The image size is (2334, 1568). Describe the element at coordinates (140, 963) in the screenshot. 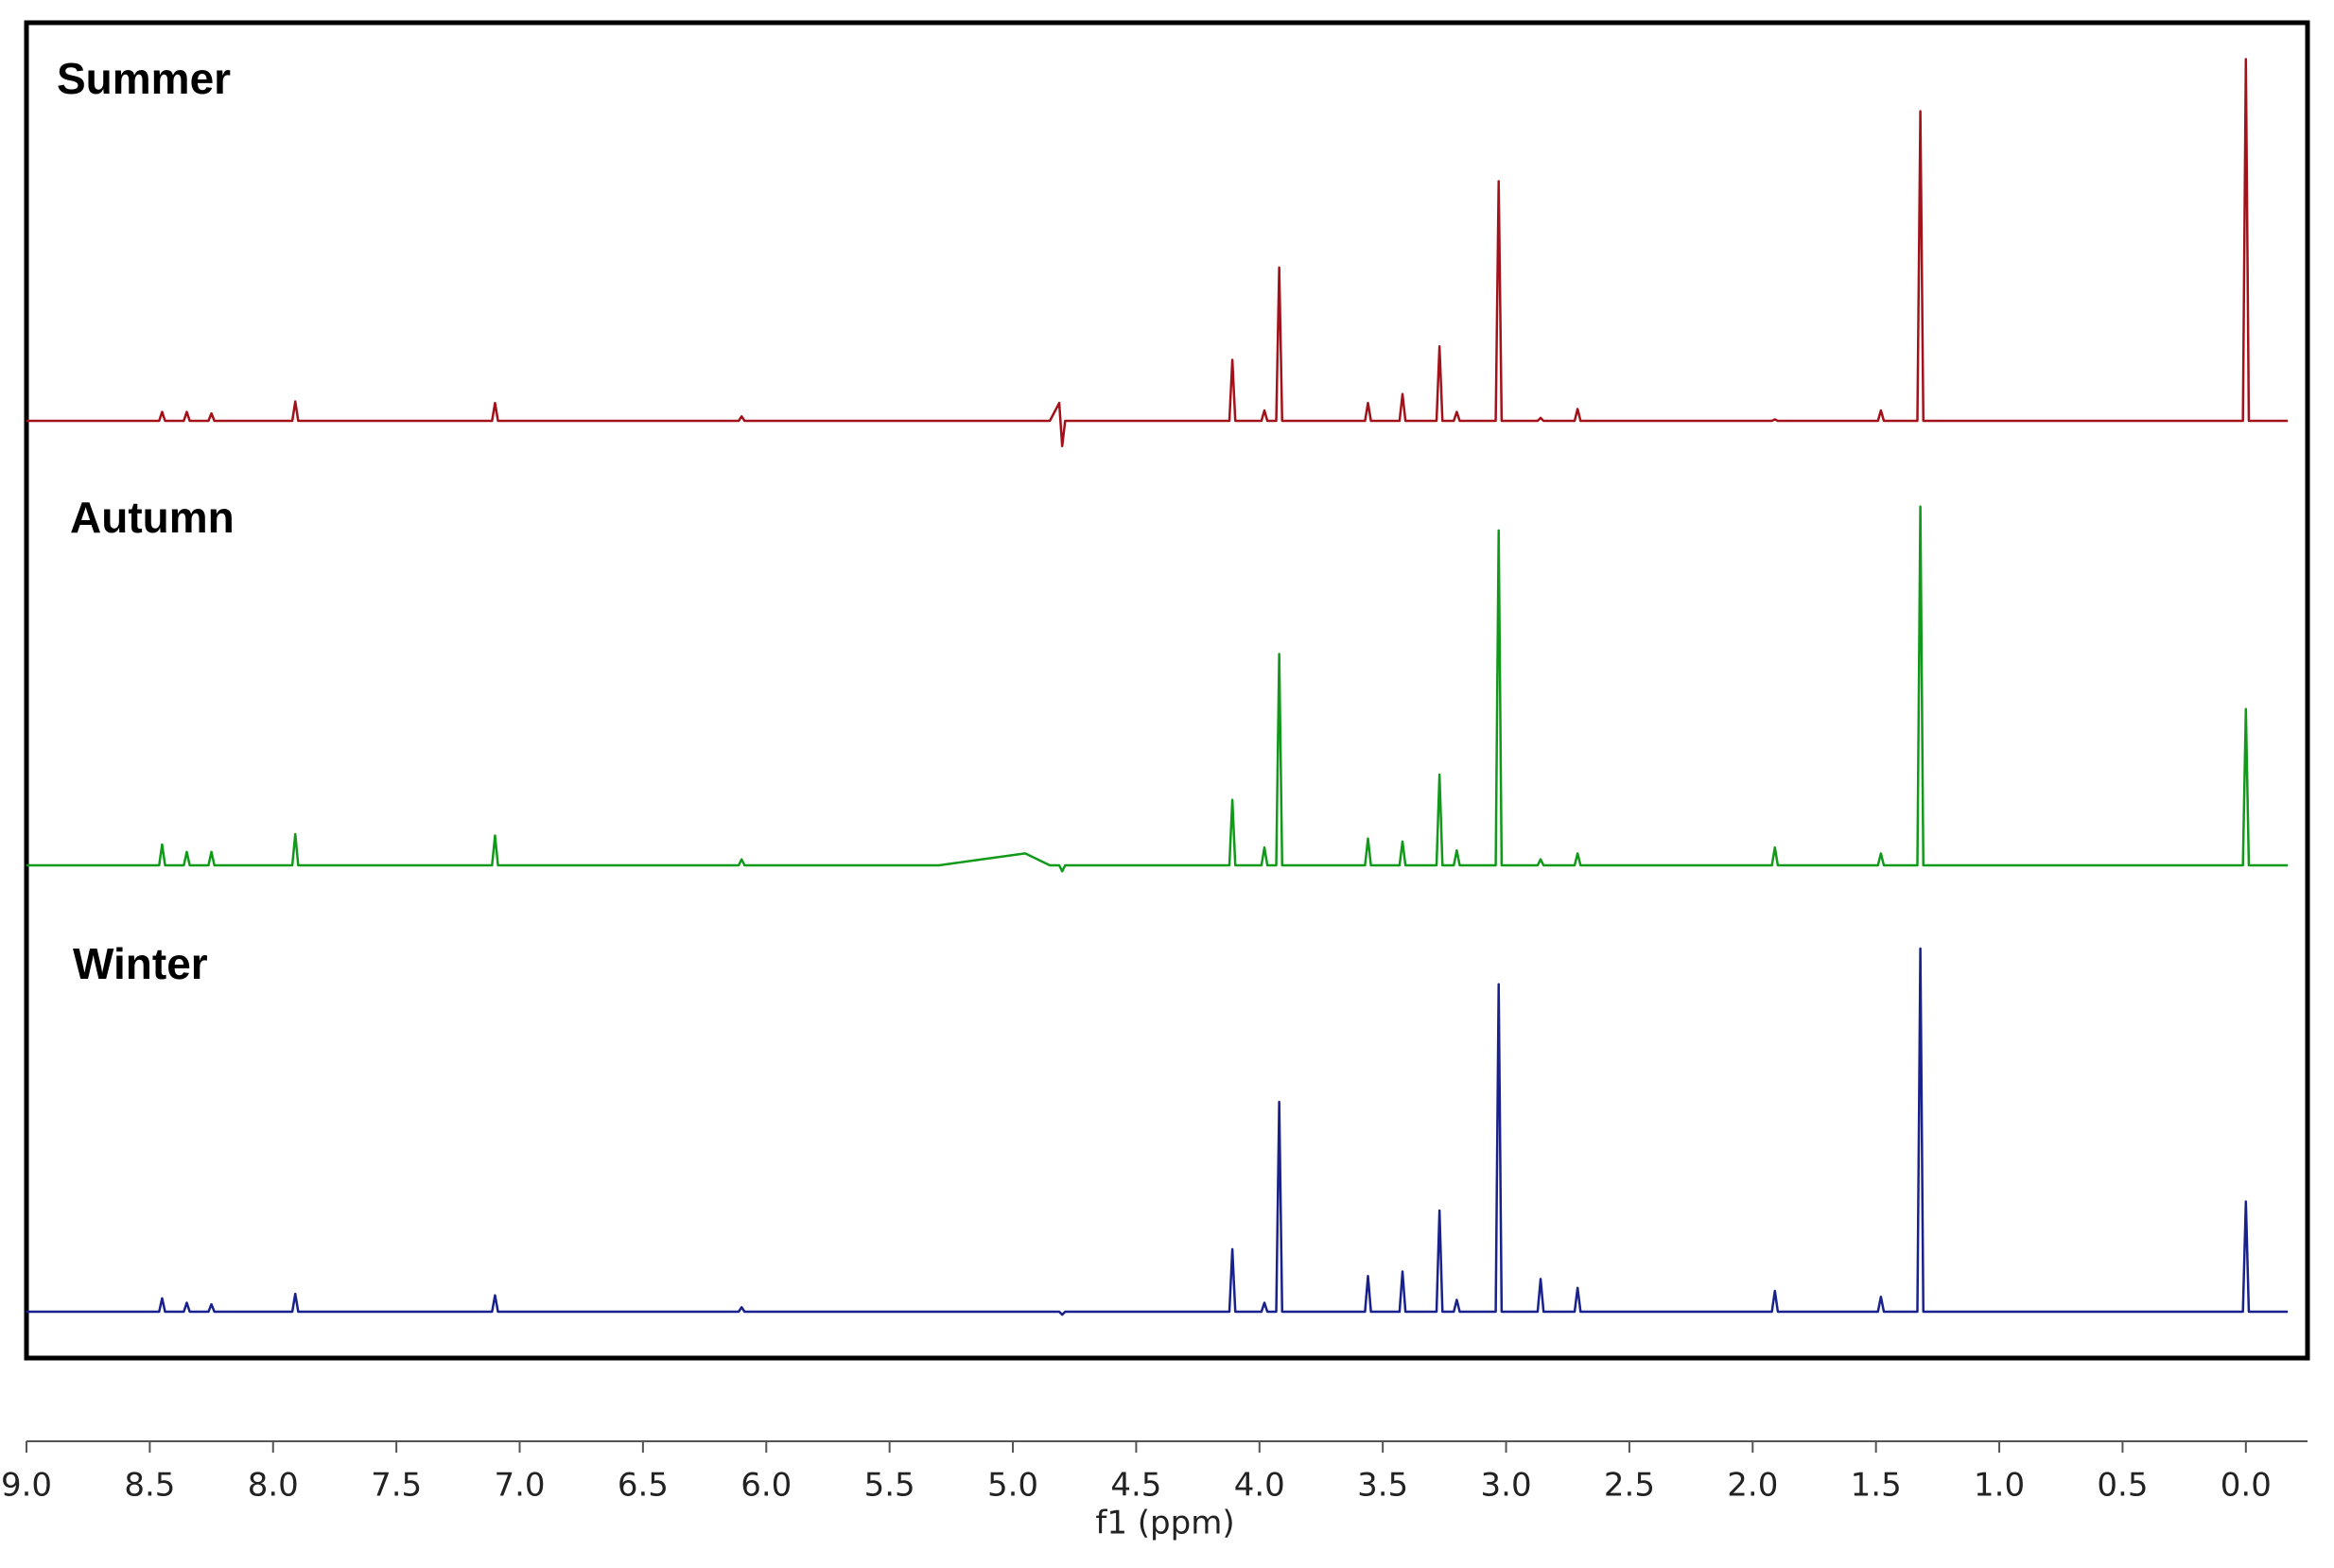

I see `series-label: Winter` at that location.